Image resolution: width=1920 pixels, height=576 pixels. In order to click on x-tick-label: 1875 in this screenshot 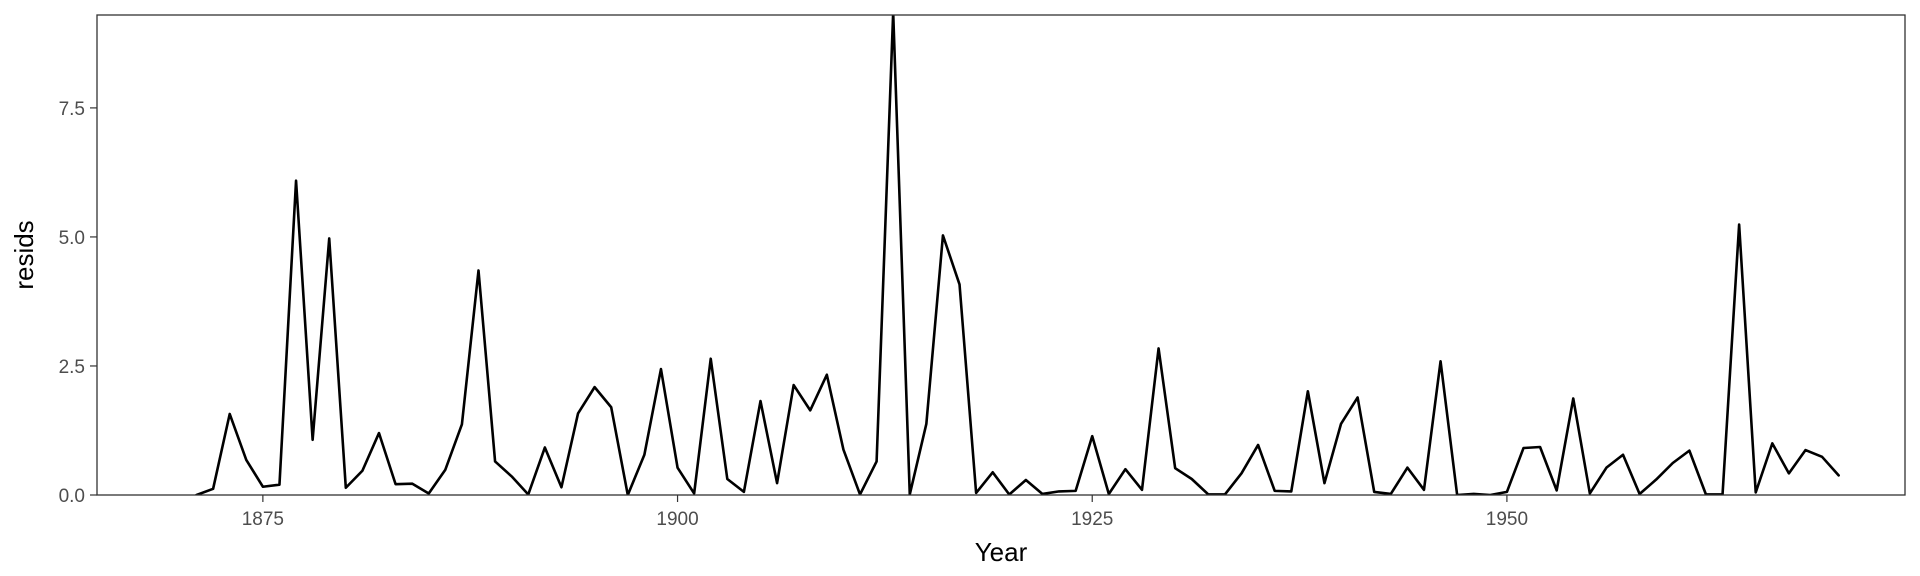, I will do `click(263, 519)`.